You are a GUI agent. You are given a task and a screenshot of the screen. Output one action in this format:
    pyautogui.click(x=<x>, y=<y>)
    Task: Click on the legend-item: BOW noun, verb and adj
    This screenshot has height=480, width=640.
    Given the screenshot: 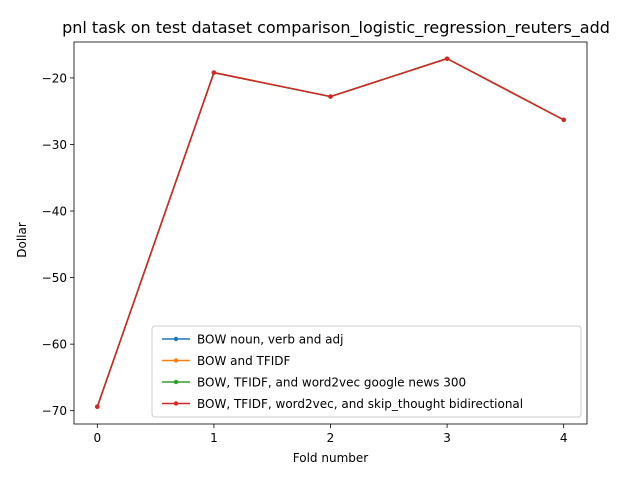 What is the action you would take?
    pyautogui.click(x=252, y=340)
    